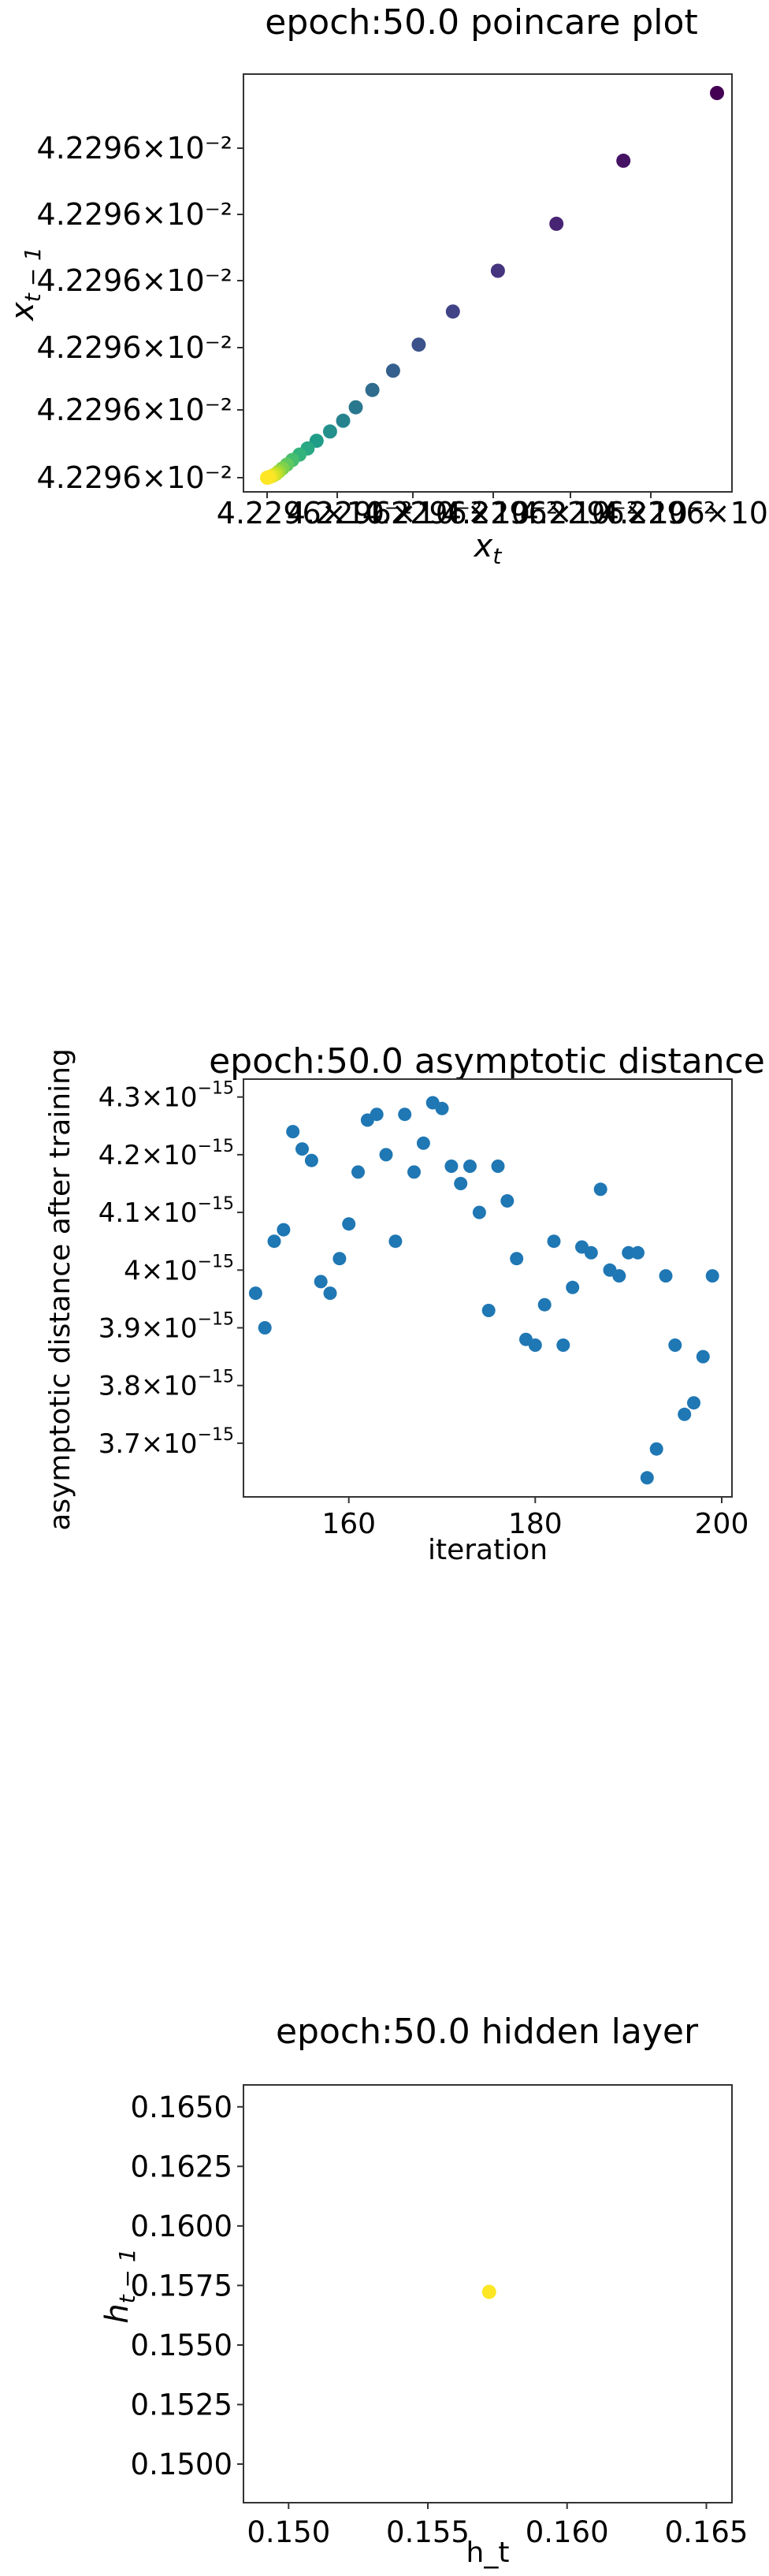 The width and height of the screenshot is (769, 2576). I want to click on hidden-layer-ytick-label: 0.1525, so click(181, 2405).